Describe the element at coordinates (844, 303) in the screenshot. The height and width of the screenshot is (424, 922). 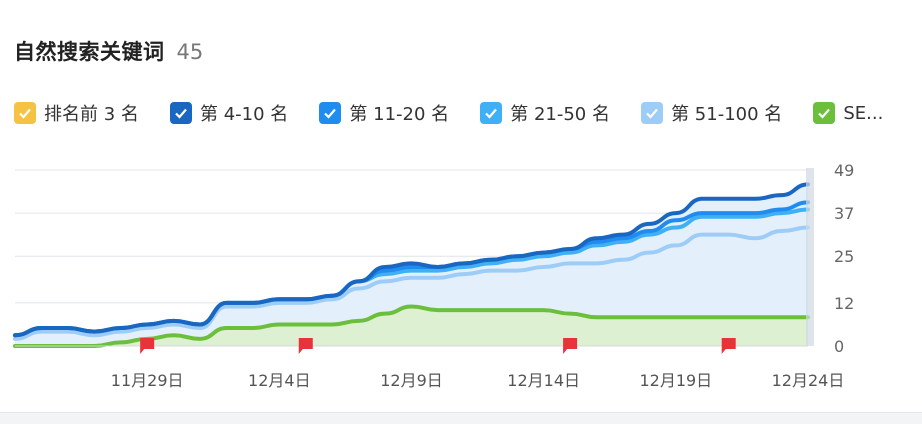
I see `y-tick-label: 12` at that location.